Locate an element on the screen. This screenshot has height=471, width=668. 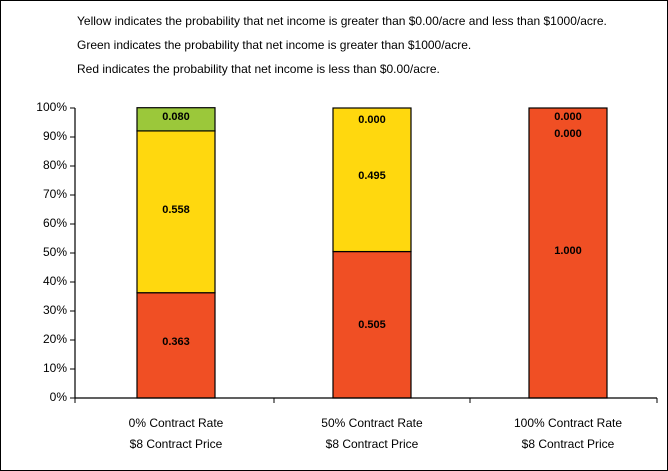
data-label-red-1: 0.505 is located at coordinates (372, 325).